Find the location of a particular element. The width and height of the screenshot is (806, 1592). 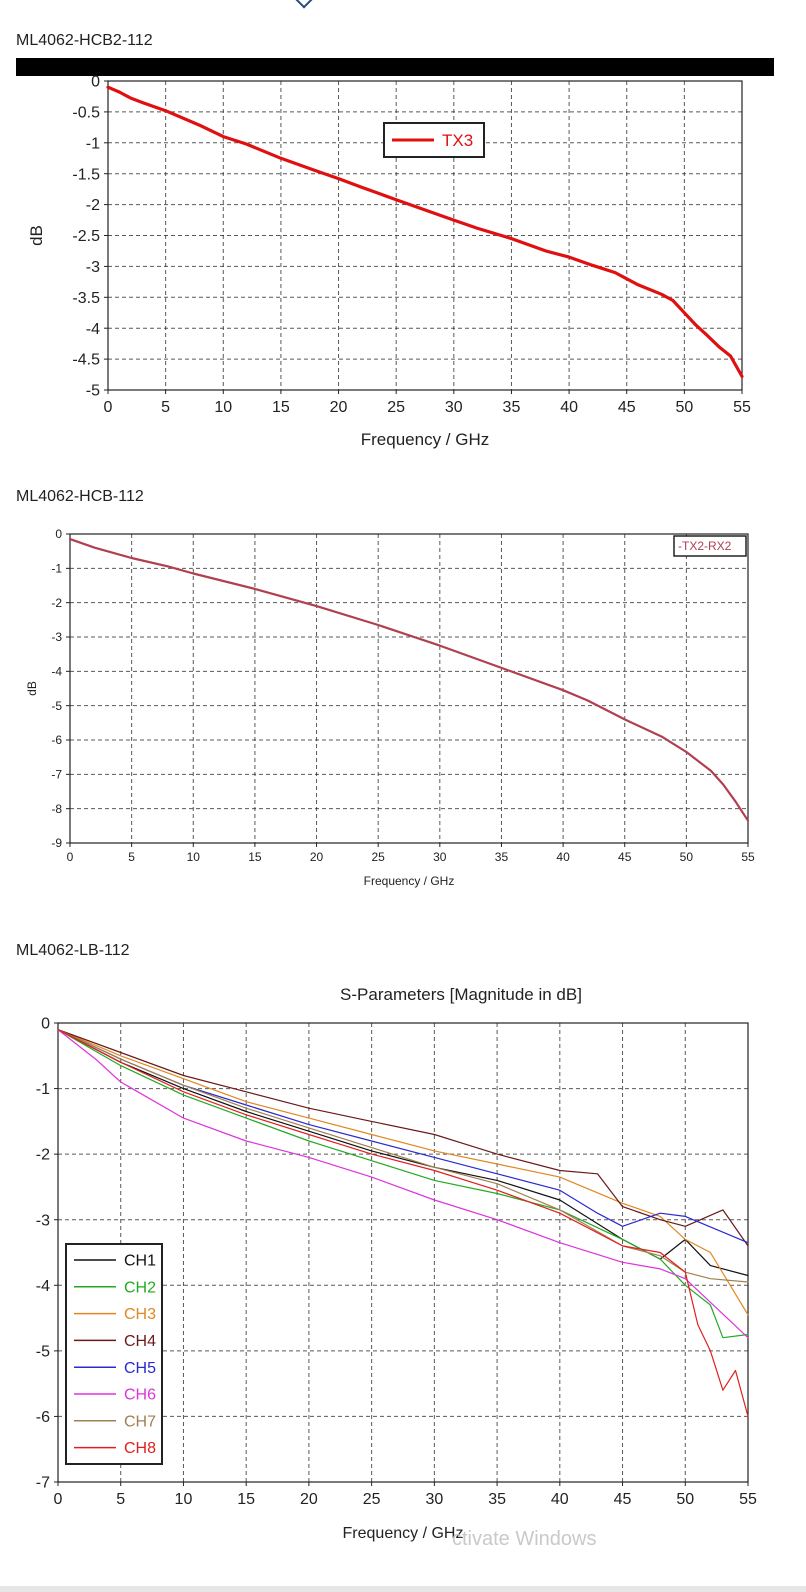

chart3-y-tick-label: -2 is located at coordinates (43, 1155).